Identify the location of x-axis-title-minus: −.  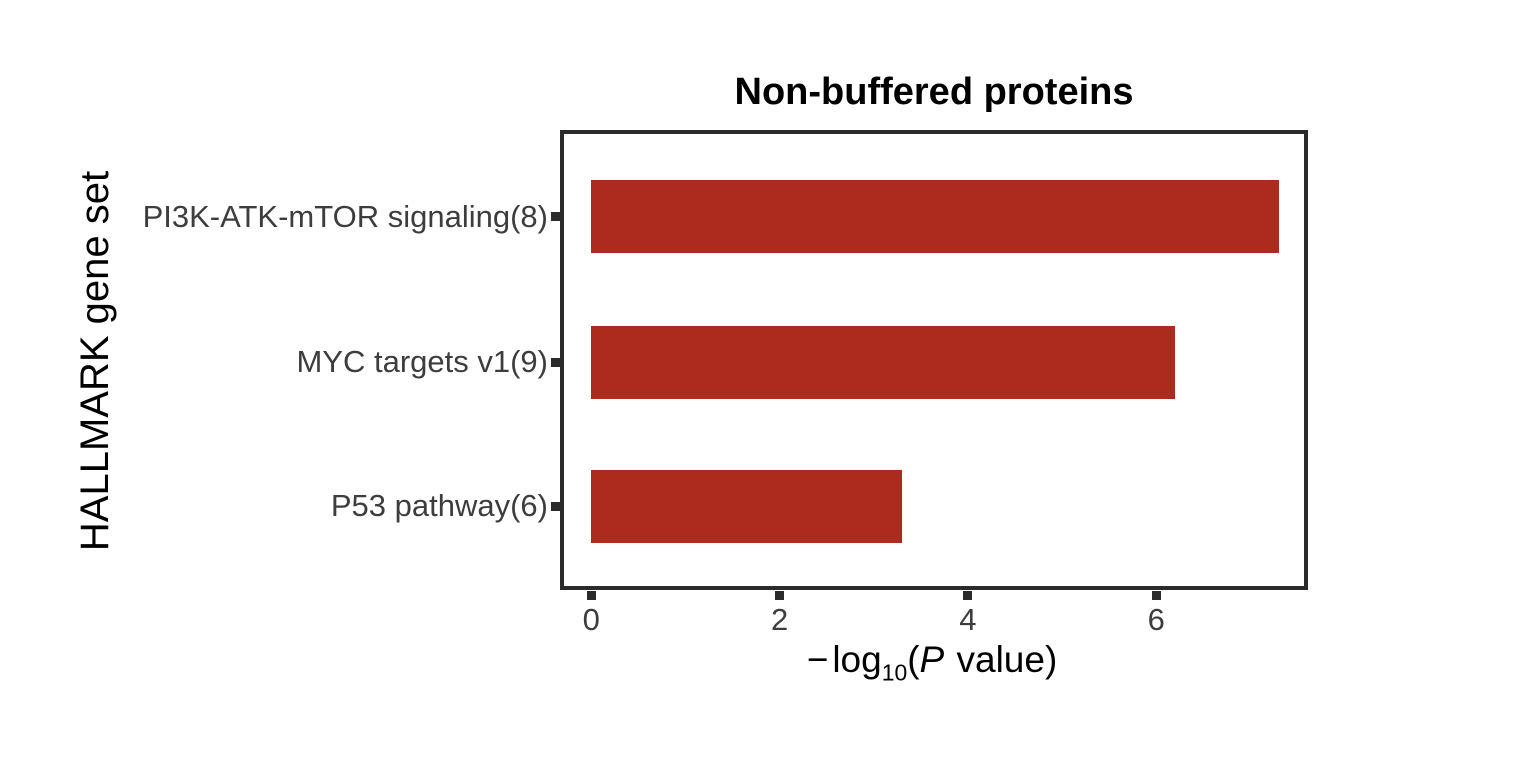
(817, 659).